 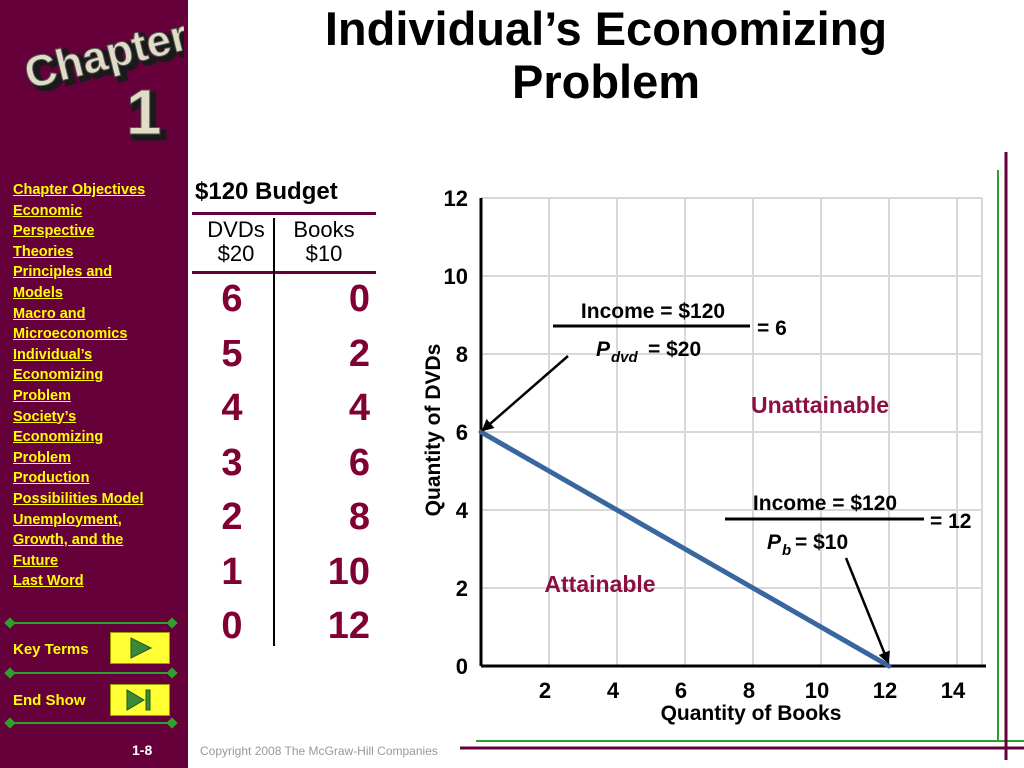 I want to click on x-tick-label: 8, so click(x=749, y=690).